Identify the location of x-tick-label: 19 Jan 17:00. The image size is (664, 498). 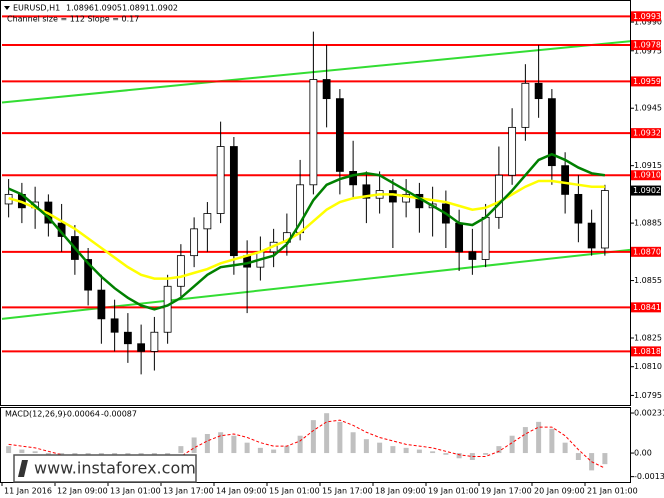
(506, 491).